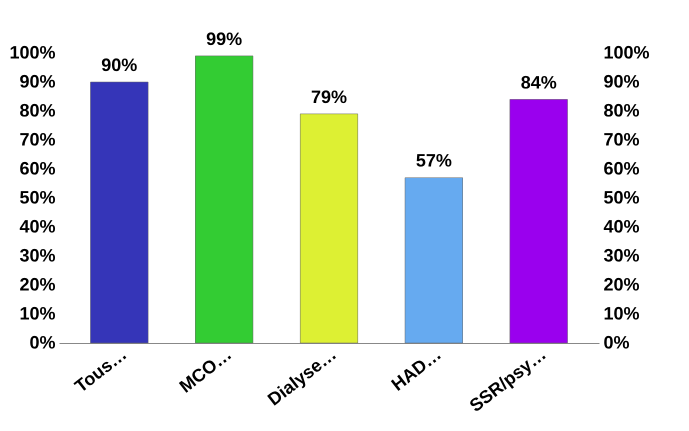 This screenshot has height=431, width=689. I want to click on y2-tick-label: 50%, so click(622, 198).